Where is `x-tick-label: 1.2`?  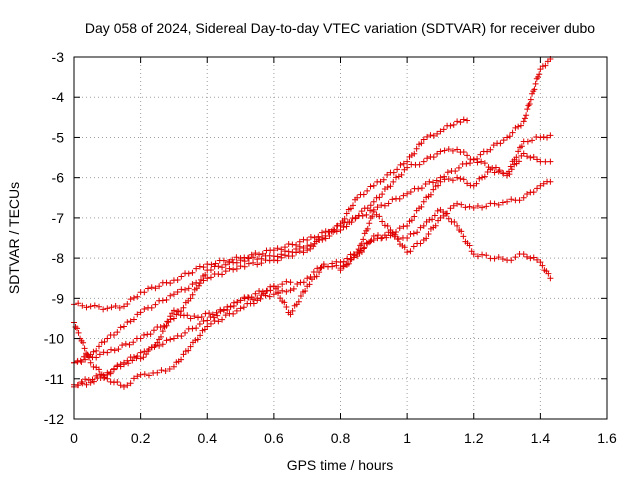
x-tick-label: 1.2 is located at coordinates (474, 438).